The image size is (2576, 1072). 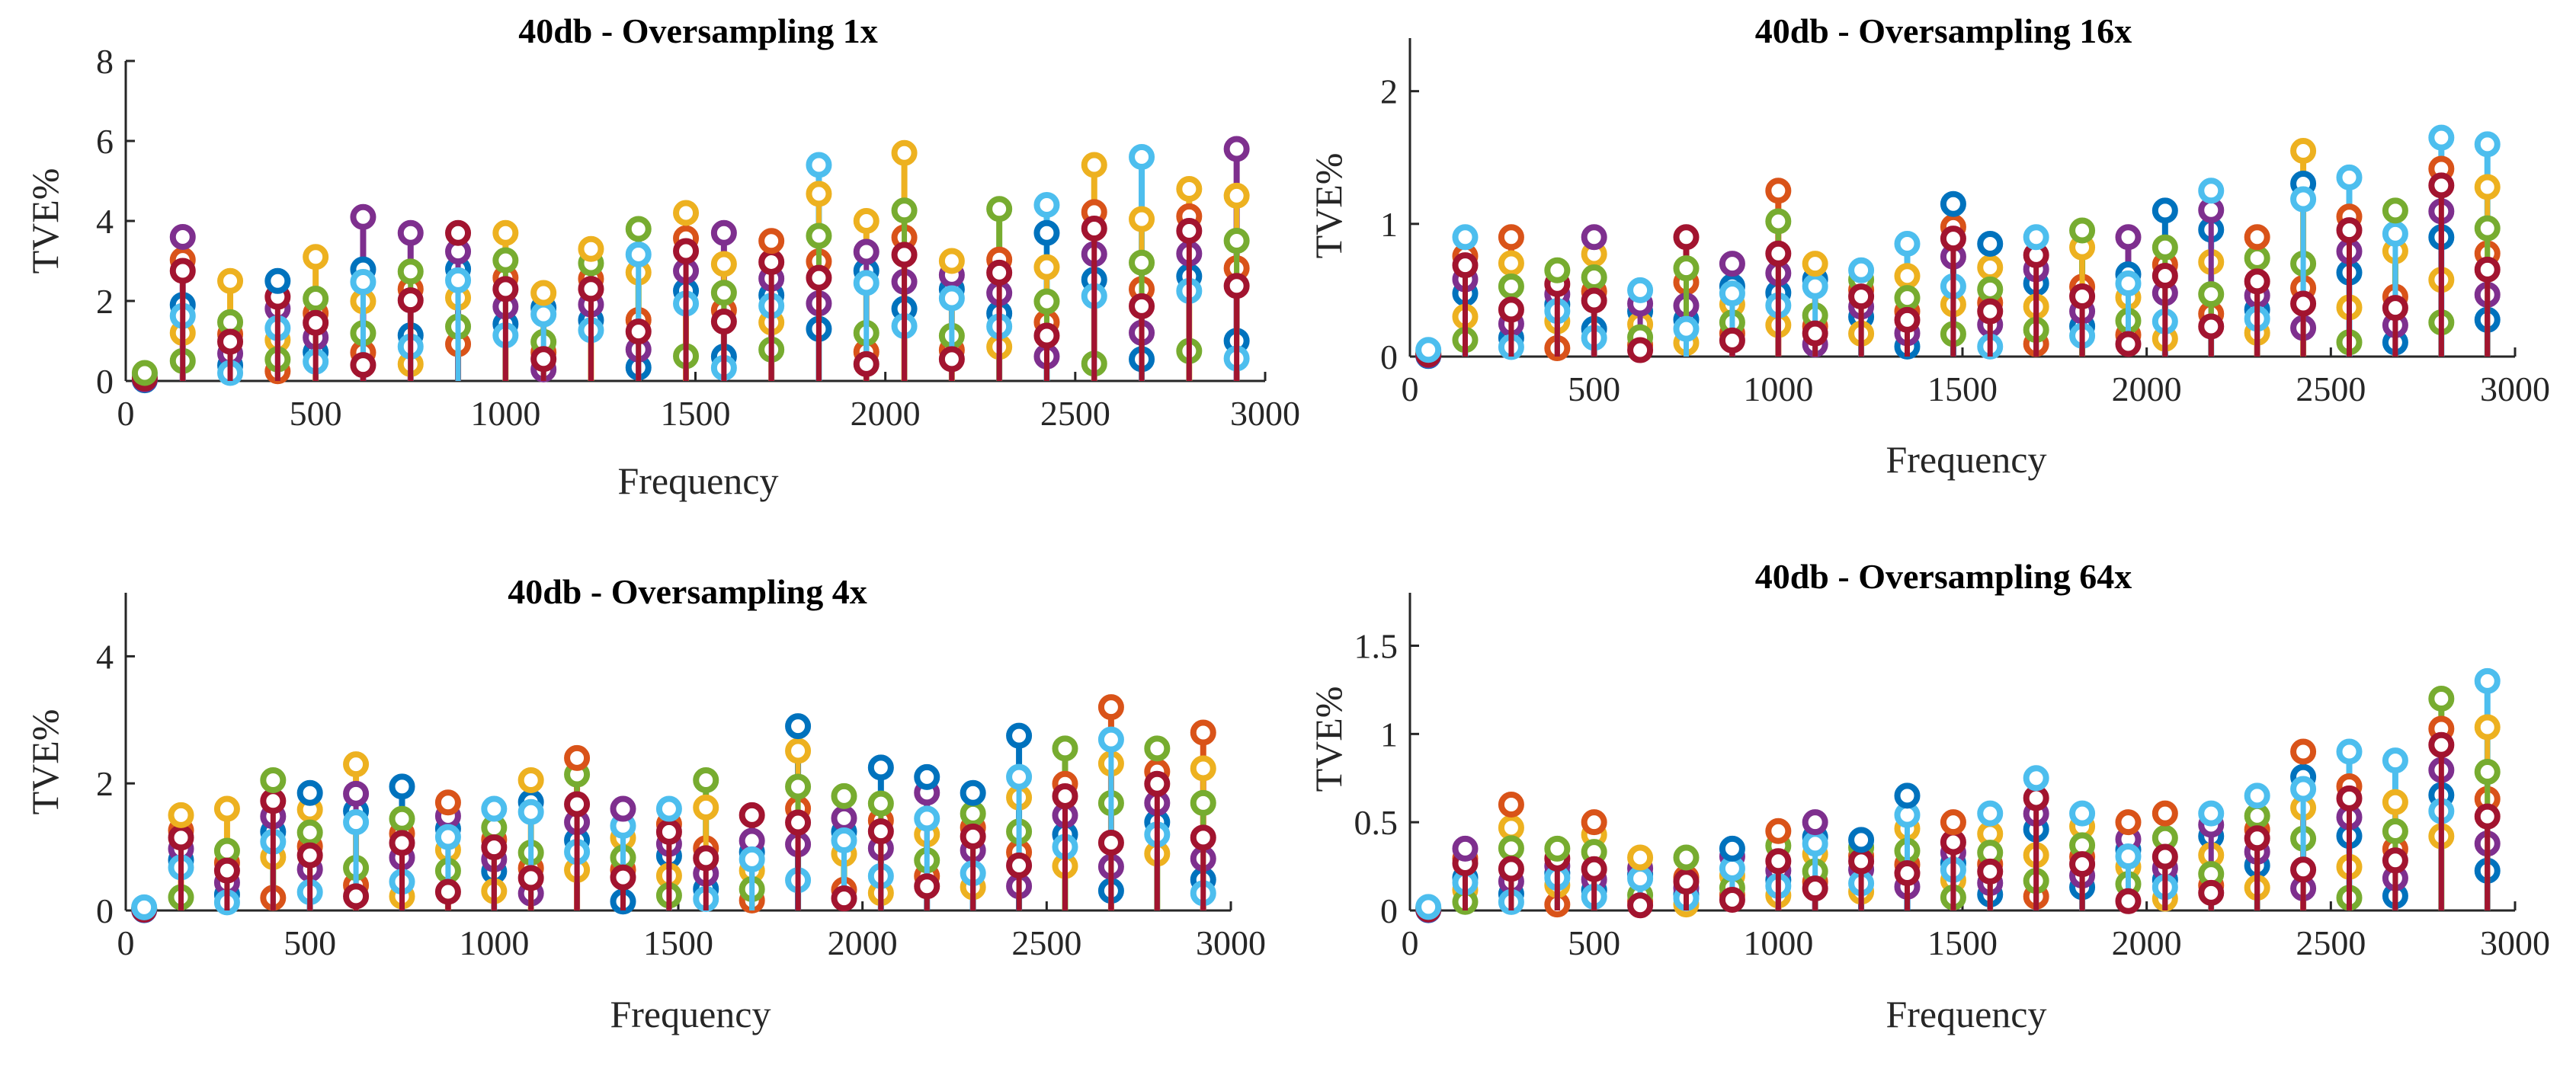 I want to click on x-axis-label: Frequency, so click(x=690, y=1014).